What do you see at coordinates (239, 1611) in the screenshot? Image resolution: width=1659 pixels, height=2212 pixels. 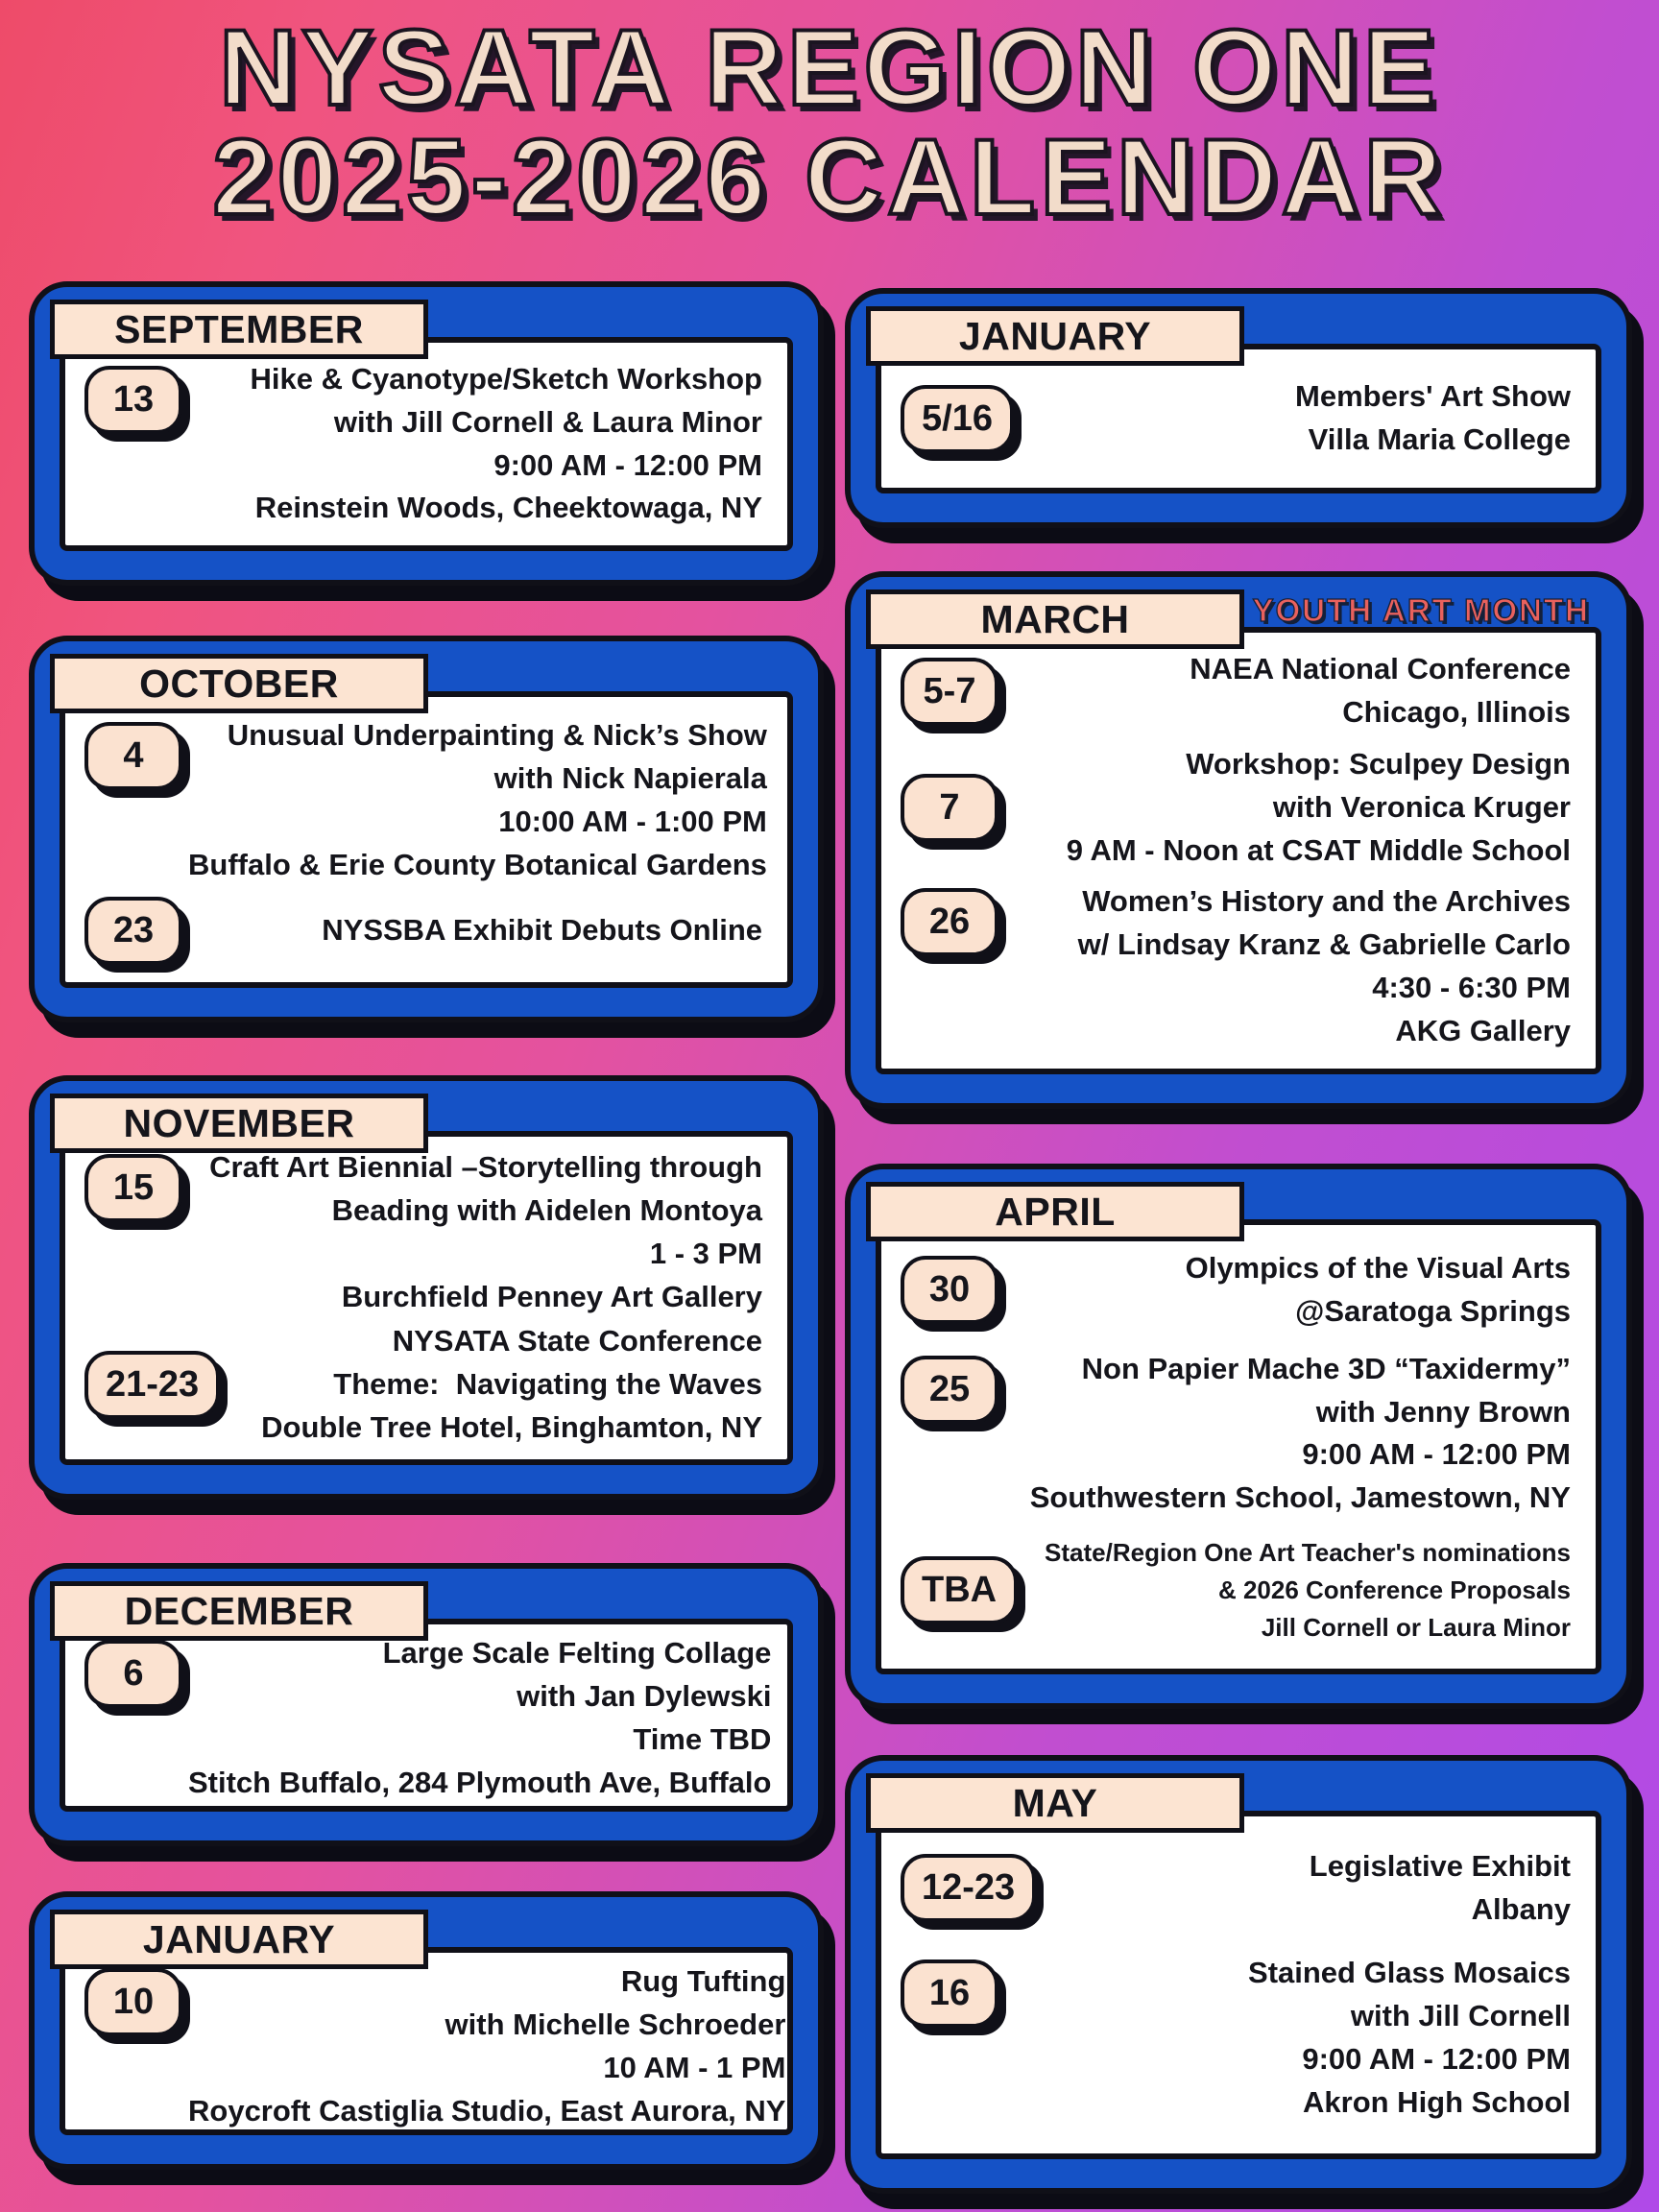 I see `month-header-tab: DECEMBER` at bounding box center [239, 1611].